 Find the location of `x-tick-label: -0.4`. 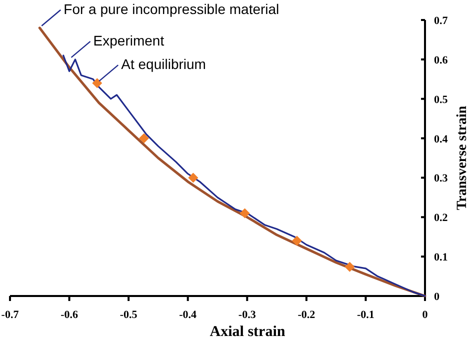

x-tick-label: -0.4 is located at coordinates (188, 315).